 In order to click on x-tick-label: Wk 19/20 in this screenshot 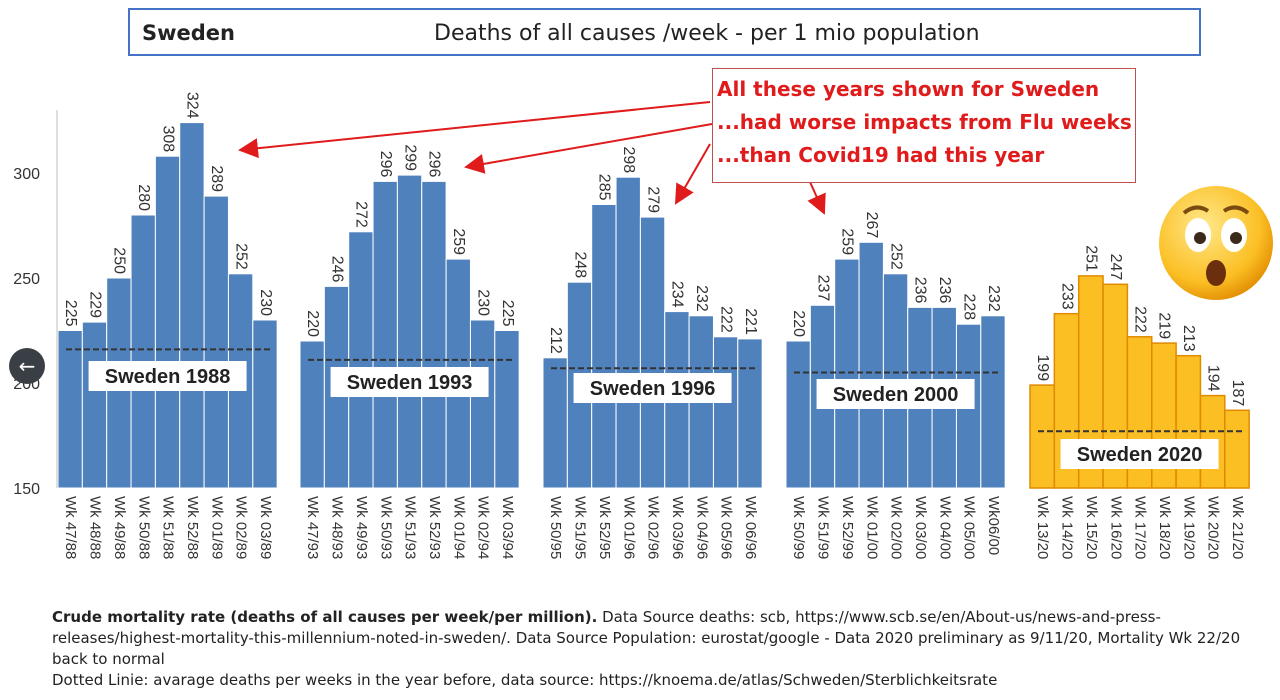, I will do `click(1188, 527)`.